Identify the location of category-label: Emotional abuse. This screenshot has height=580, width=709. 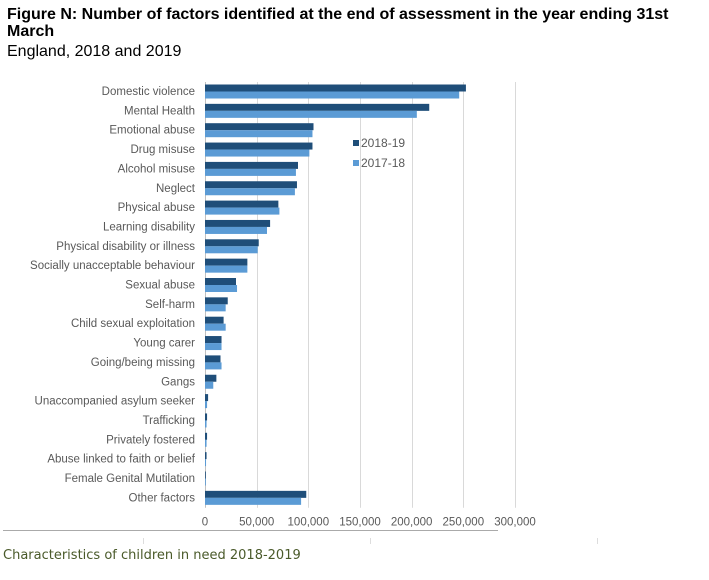
(152, 131).